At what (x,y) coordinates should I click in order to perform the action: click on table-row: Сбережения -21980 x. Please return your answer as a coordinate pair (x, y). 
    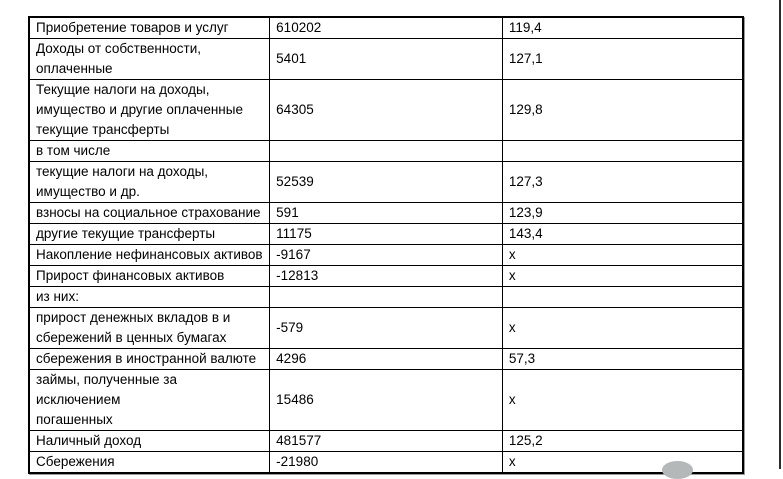
    Looking at the image, I should click on (386, 462).